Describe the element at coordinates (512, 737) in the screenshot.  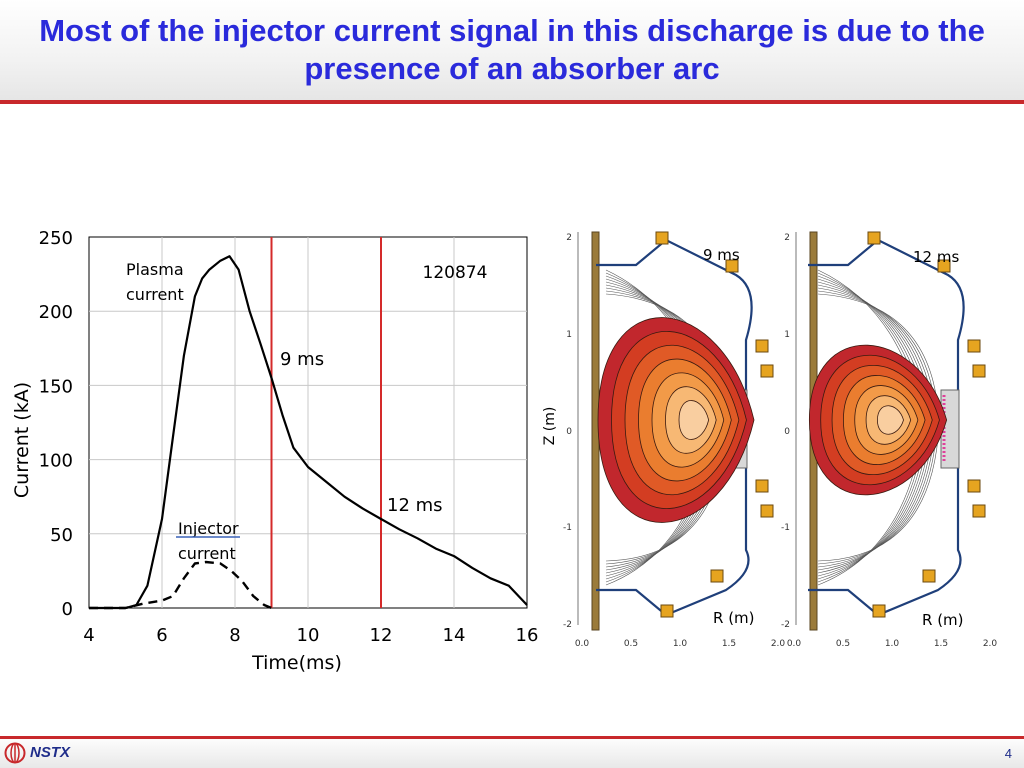
I see `footer-rule` at that location.